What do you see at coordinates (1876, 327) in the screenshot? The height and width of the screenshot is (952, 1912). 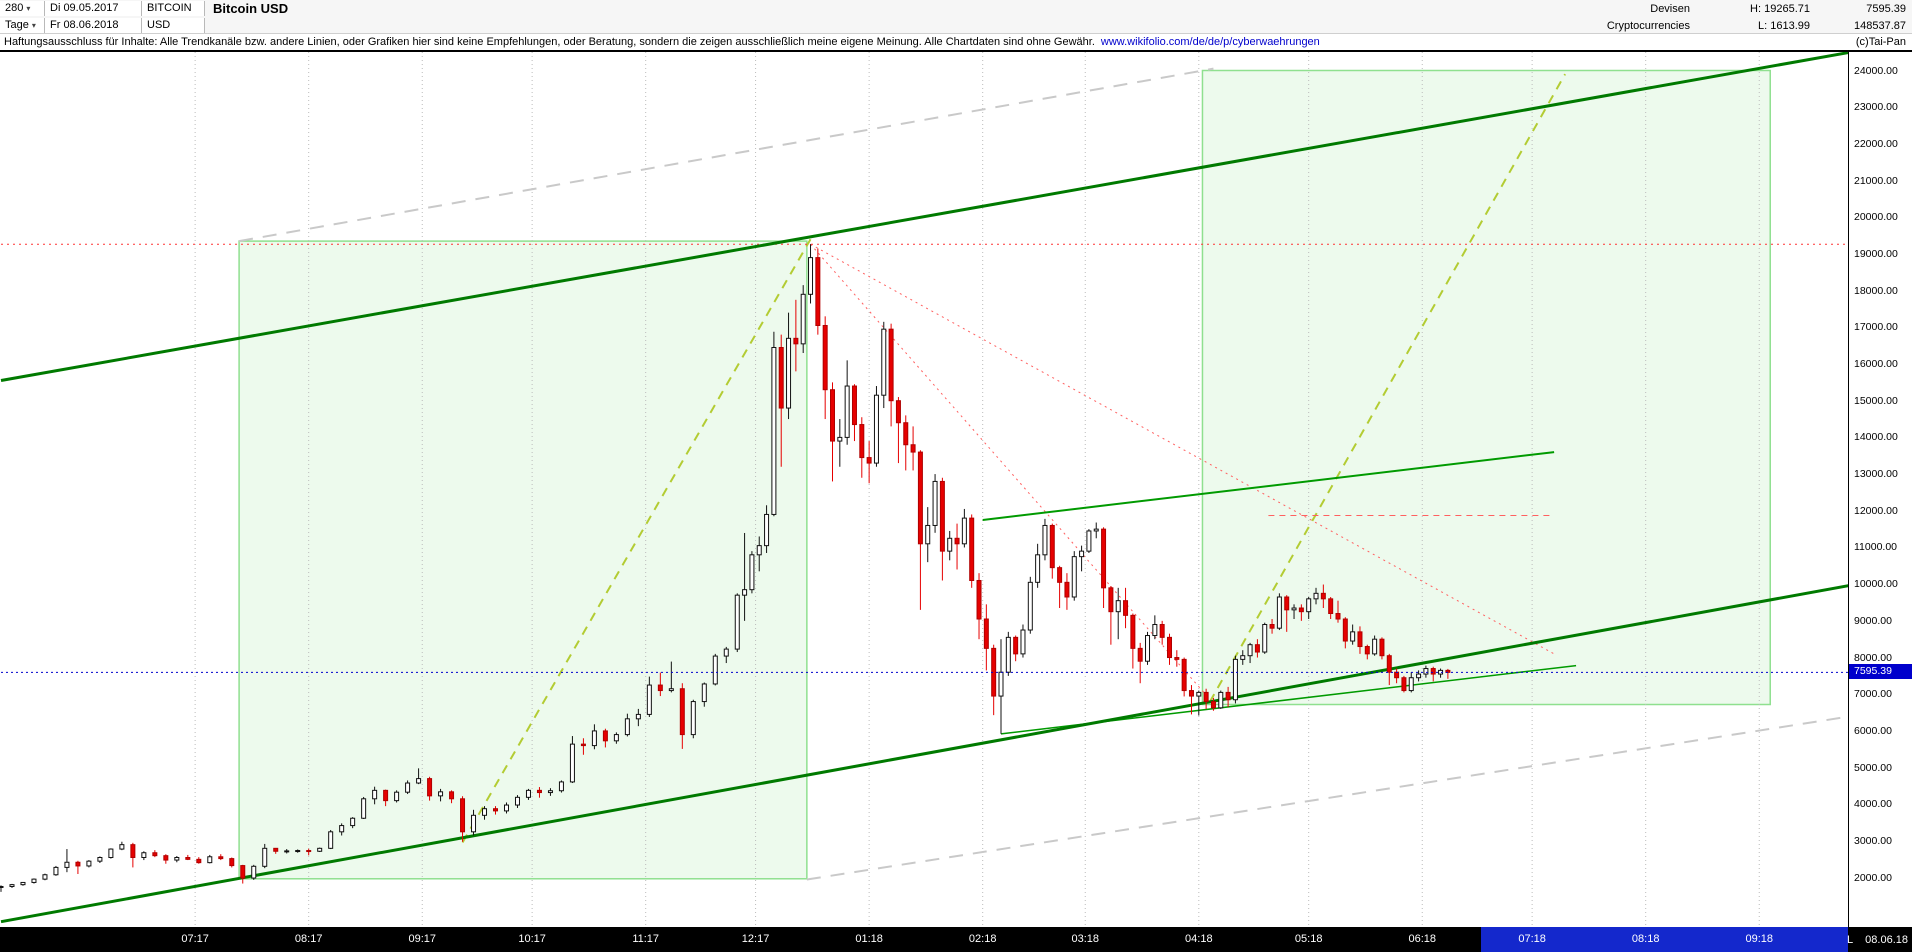 I see `price-axis-label: 17000.00` at bounding box center [1876, 327].